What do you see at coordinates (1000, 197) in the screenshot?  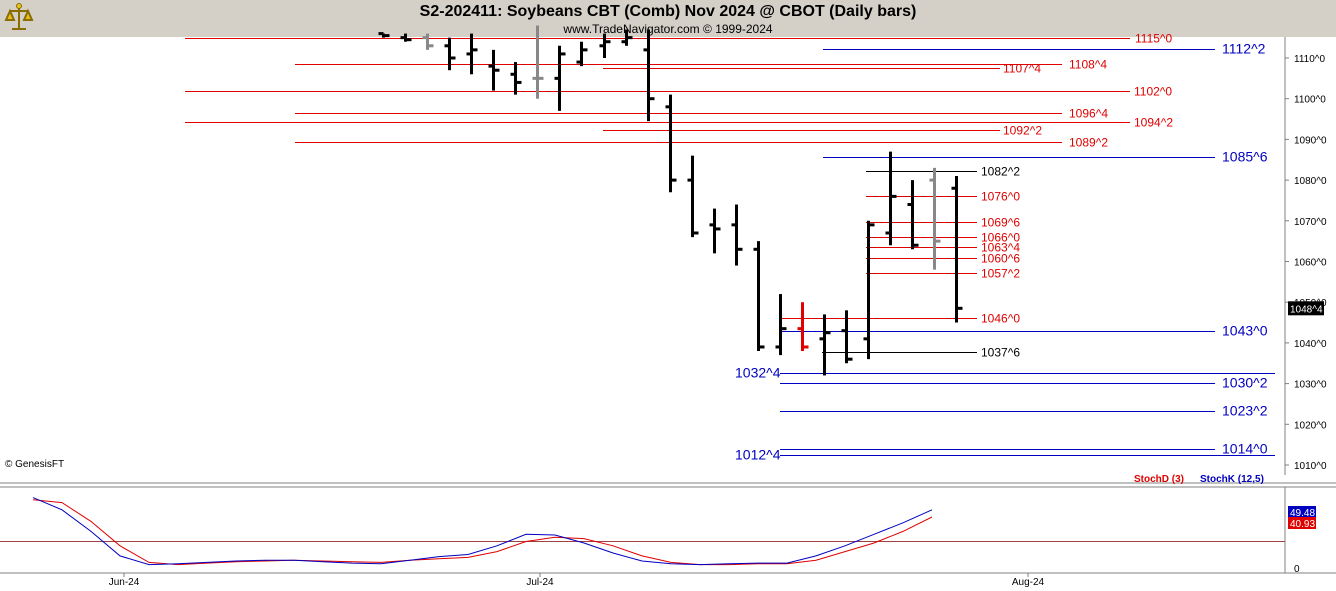 I see `level-label: 1076^0` at bounding box center [1000, 197].